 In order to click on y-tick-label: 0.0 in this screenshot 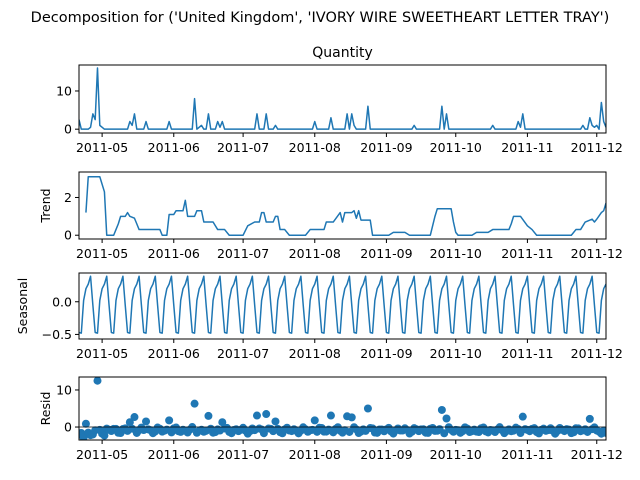, I will do `click(62, 301)`.